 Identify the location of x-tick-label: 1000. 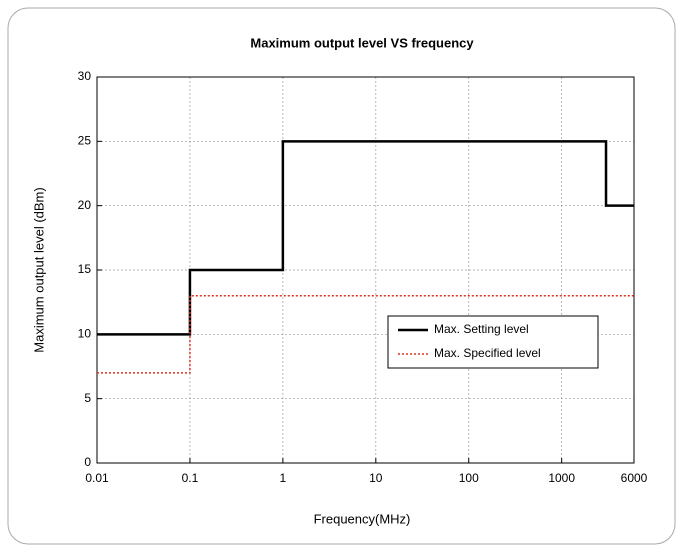
(561, 478).